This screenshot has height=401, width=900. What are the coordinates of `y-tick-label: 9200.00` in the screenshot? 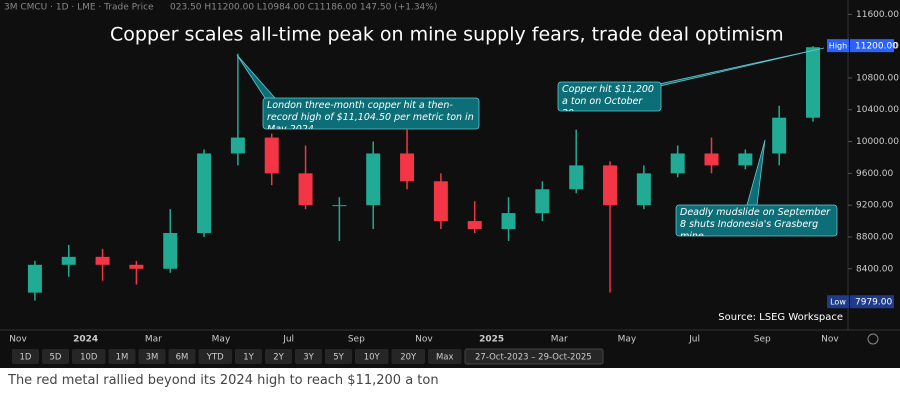 It's located at (874, 206).